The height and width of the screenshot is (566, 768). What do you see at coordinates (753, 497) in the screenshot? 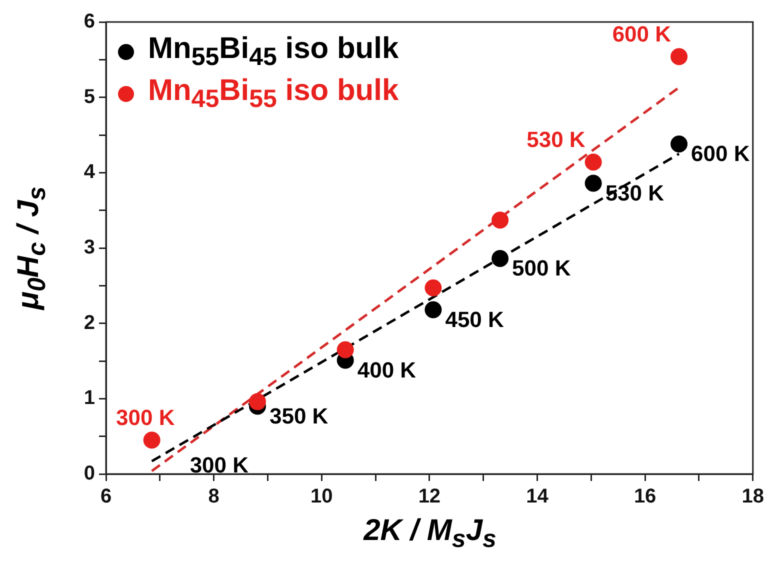
I see `x-tick-label: 18` at bounding box center [753, 497].